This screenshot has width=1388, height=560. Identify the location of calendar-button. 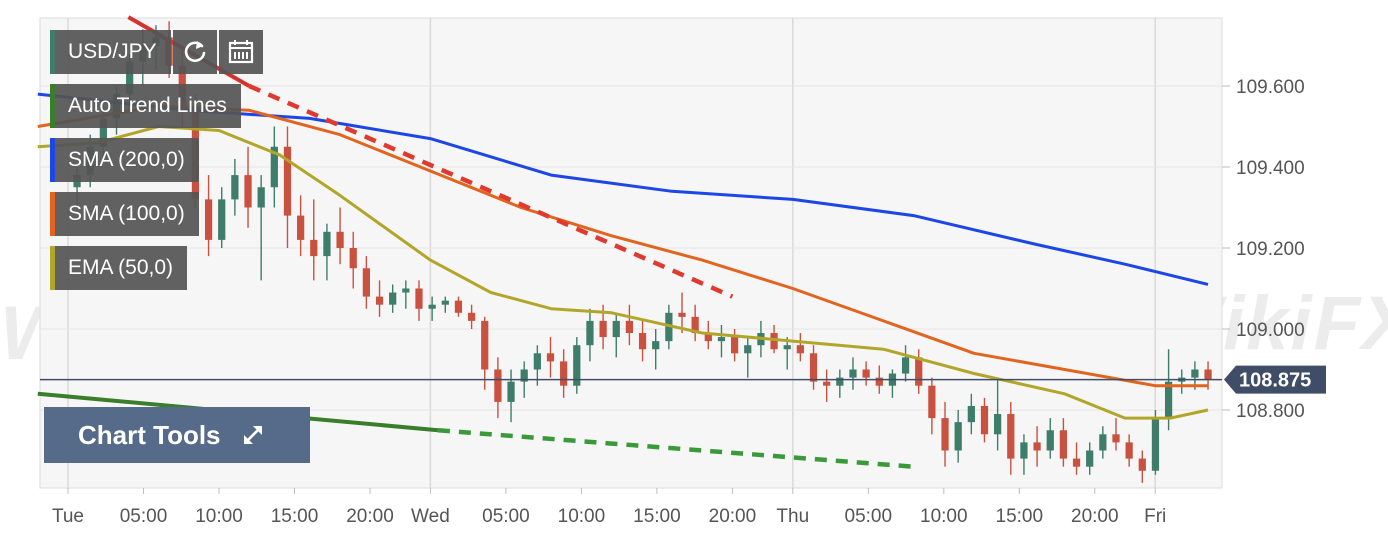
(240, 52).